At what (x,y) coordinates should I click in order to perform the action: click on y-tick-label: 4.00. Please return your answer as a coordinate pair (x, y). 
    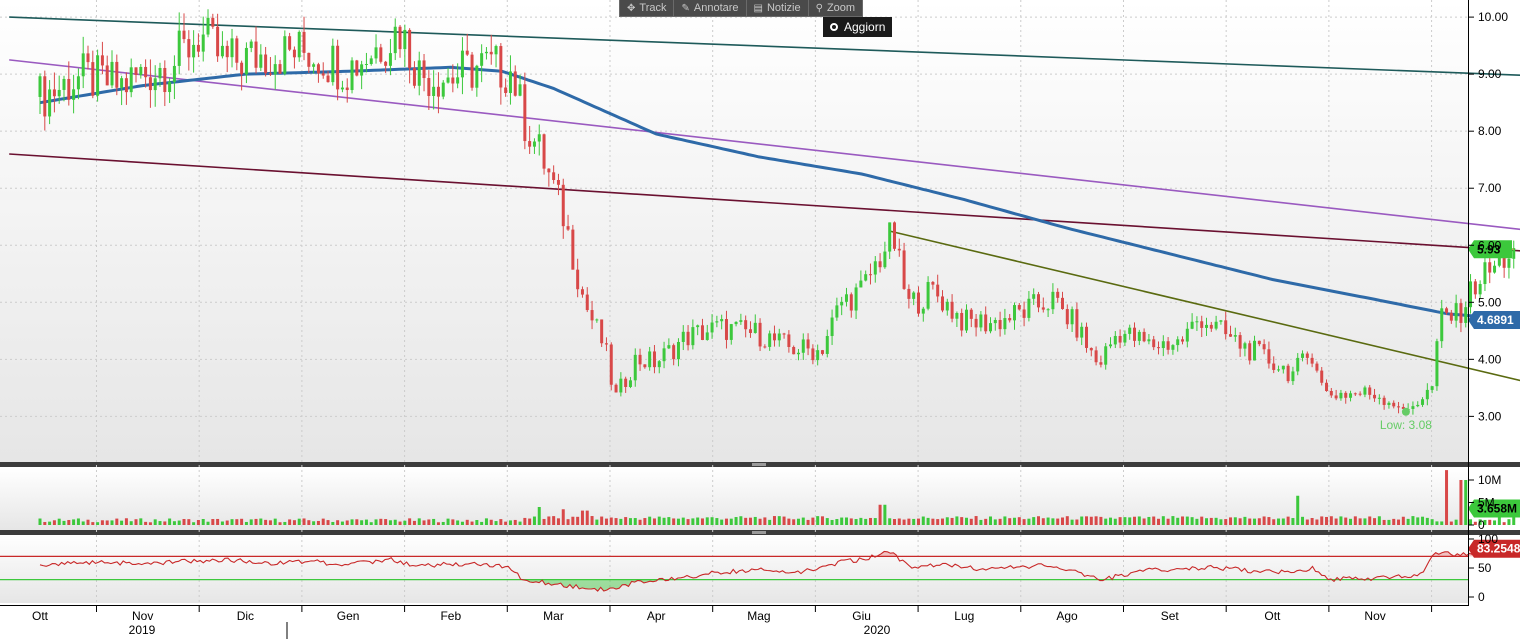
    Looking at the image, I should click on (1490, 359).